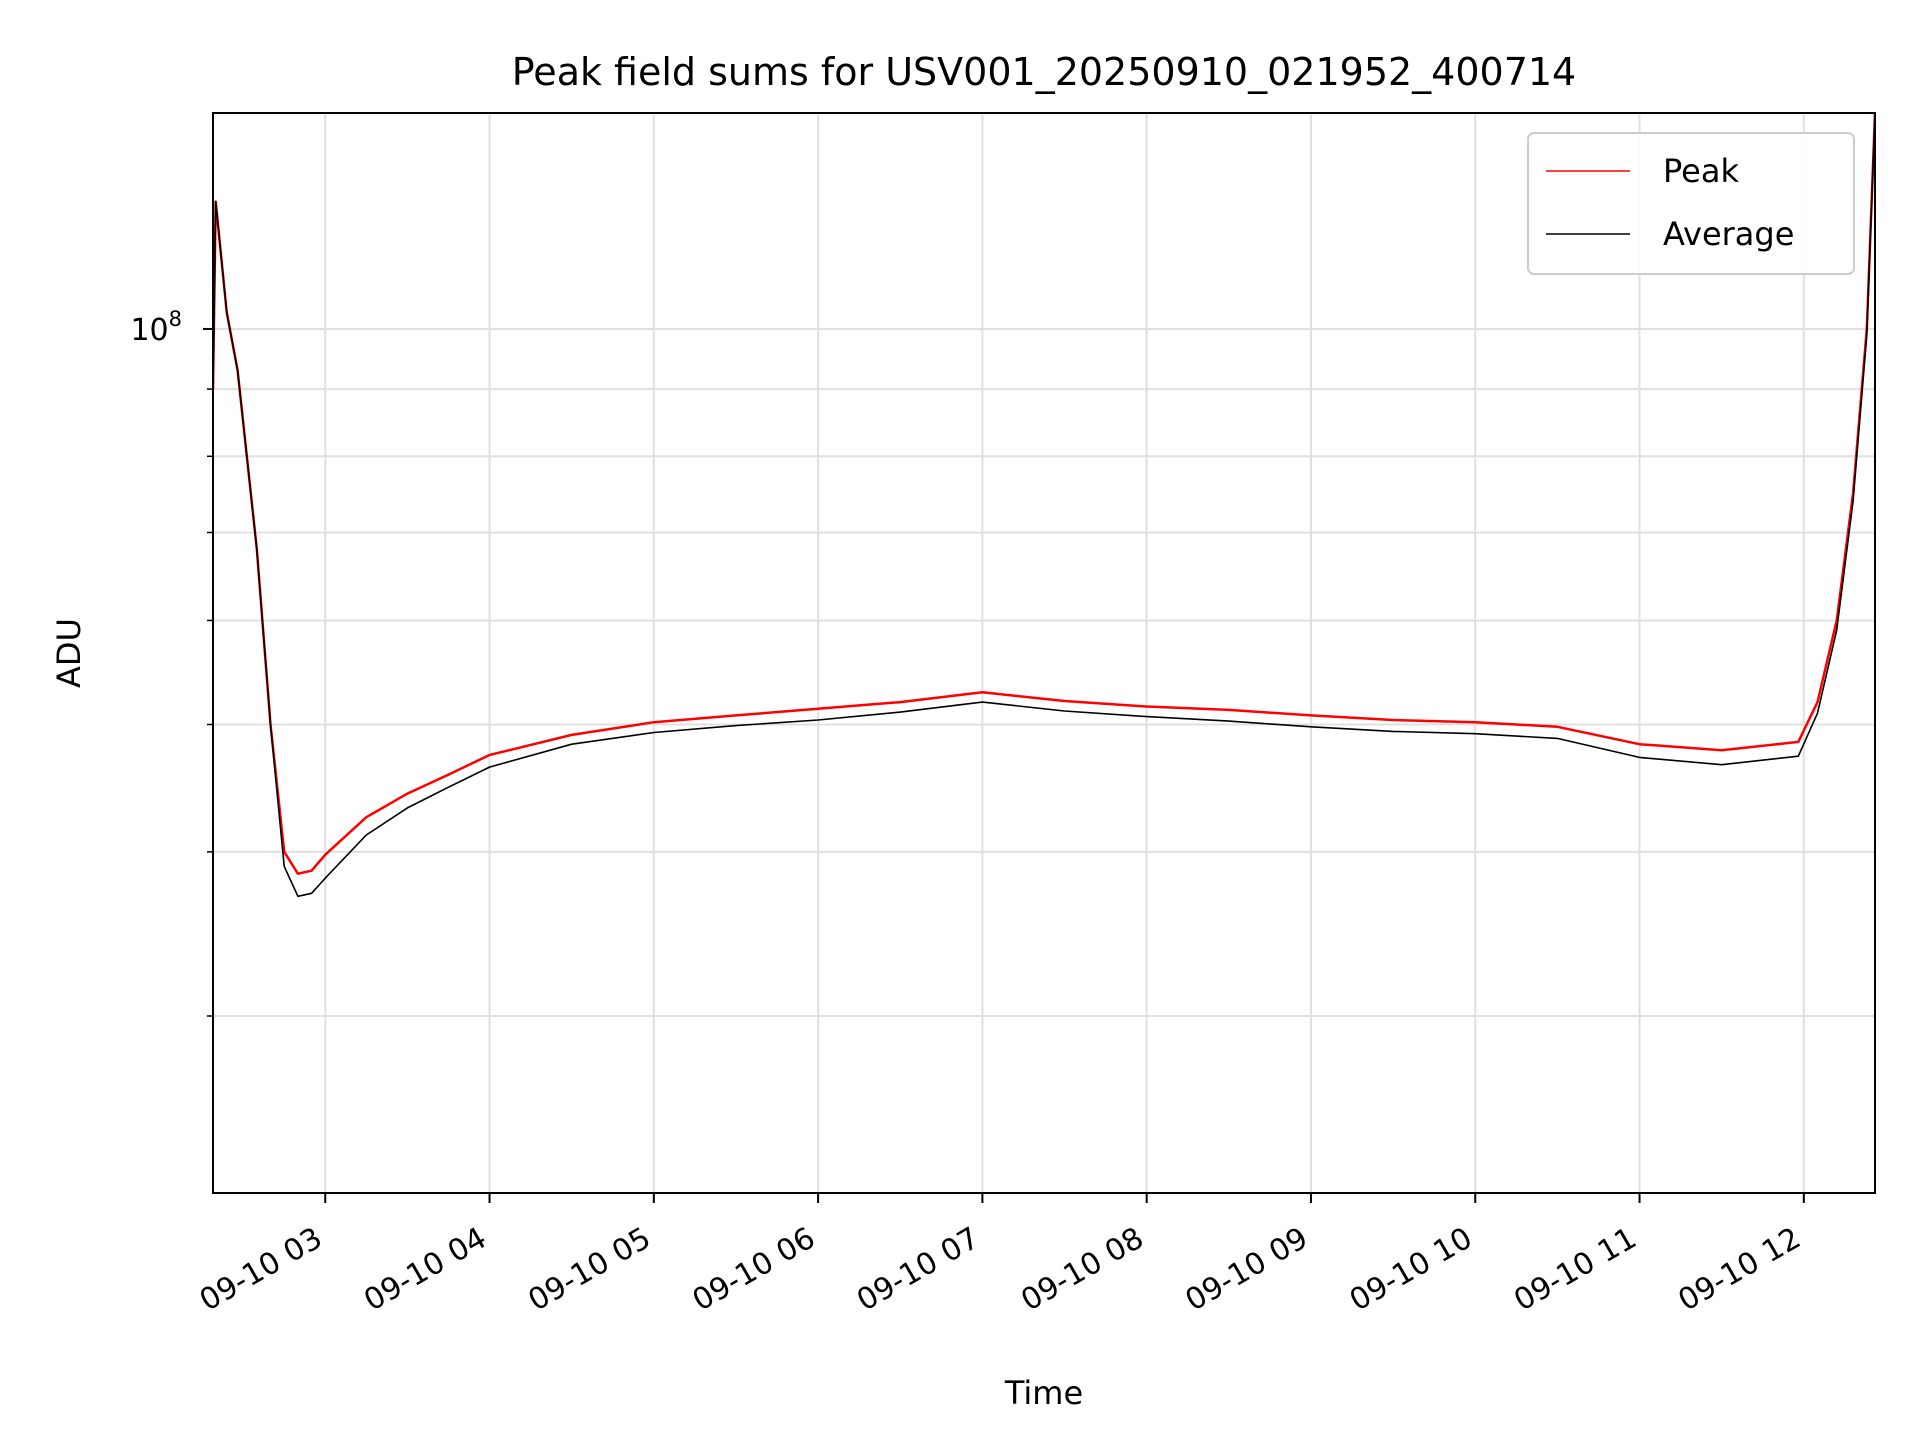 The height and width of the screenshot is (1440, 1920). Describe the element at coordinates (1575, 1270) in the screenshot. I see `x-tick-label: 09-10 11` at that location.